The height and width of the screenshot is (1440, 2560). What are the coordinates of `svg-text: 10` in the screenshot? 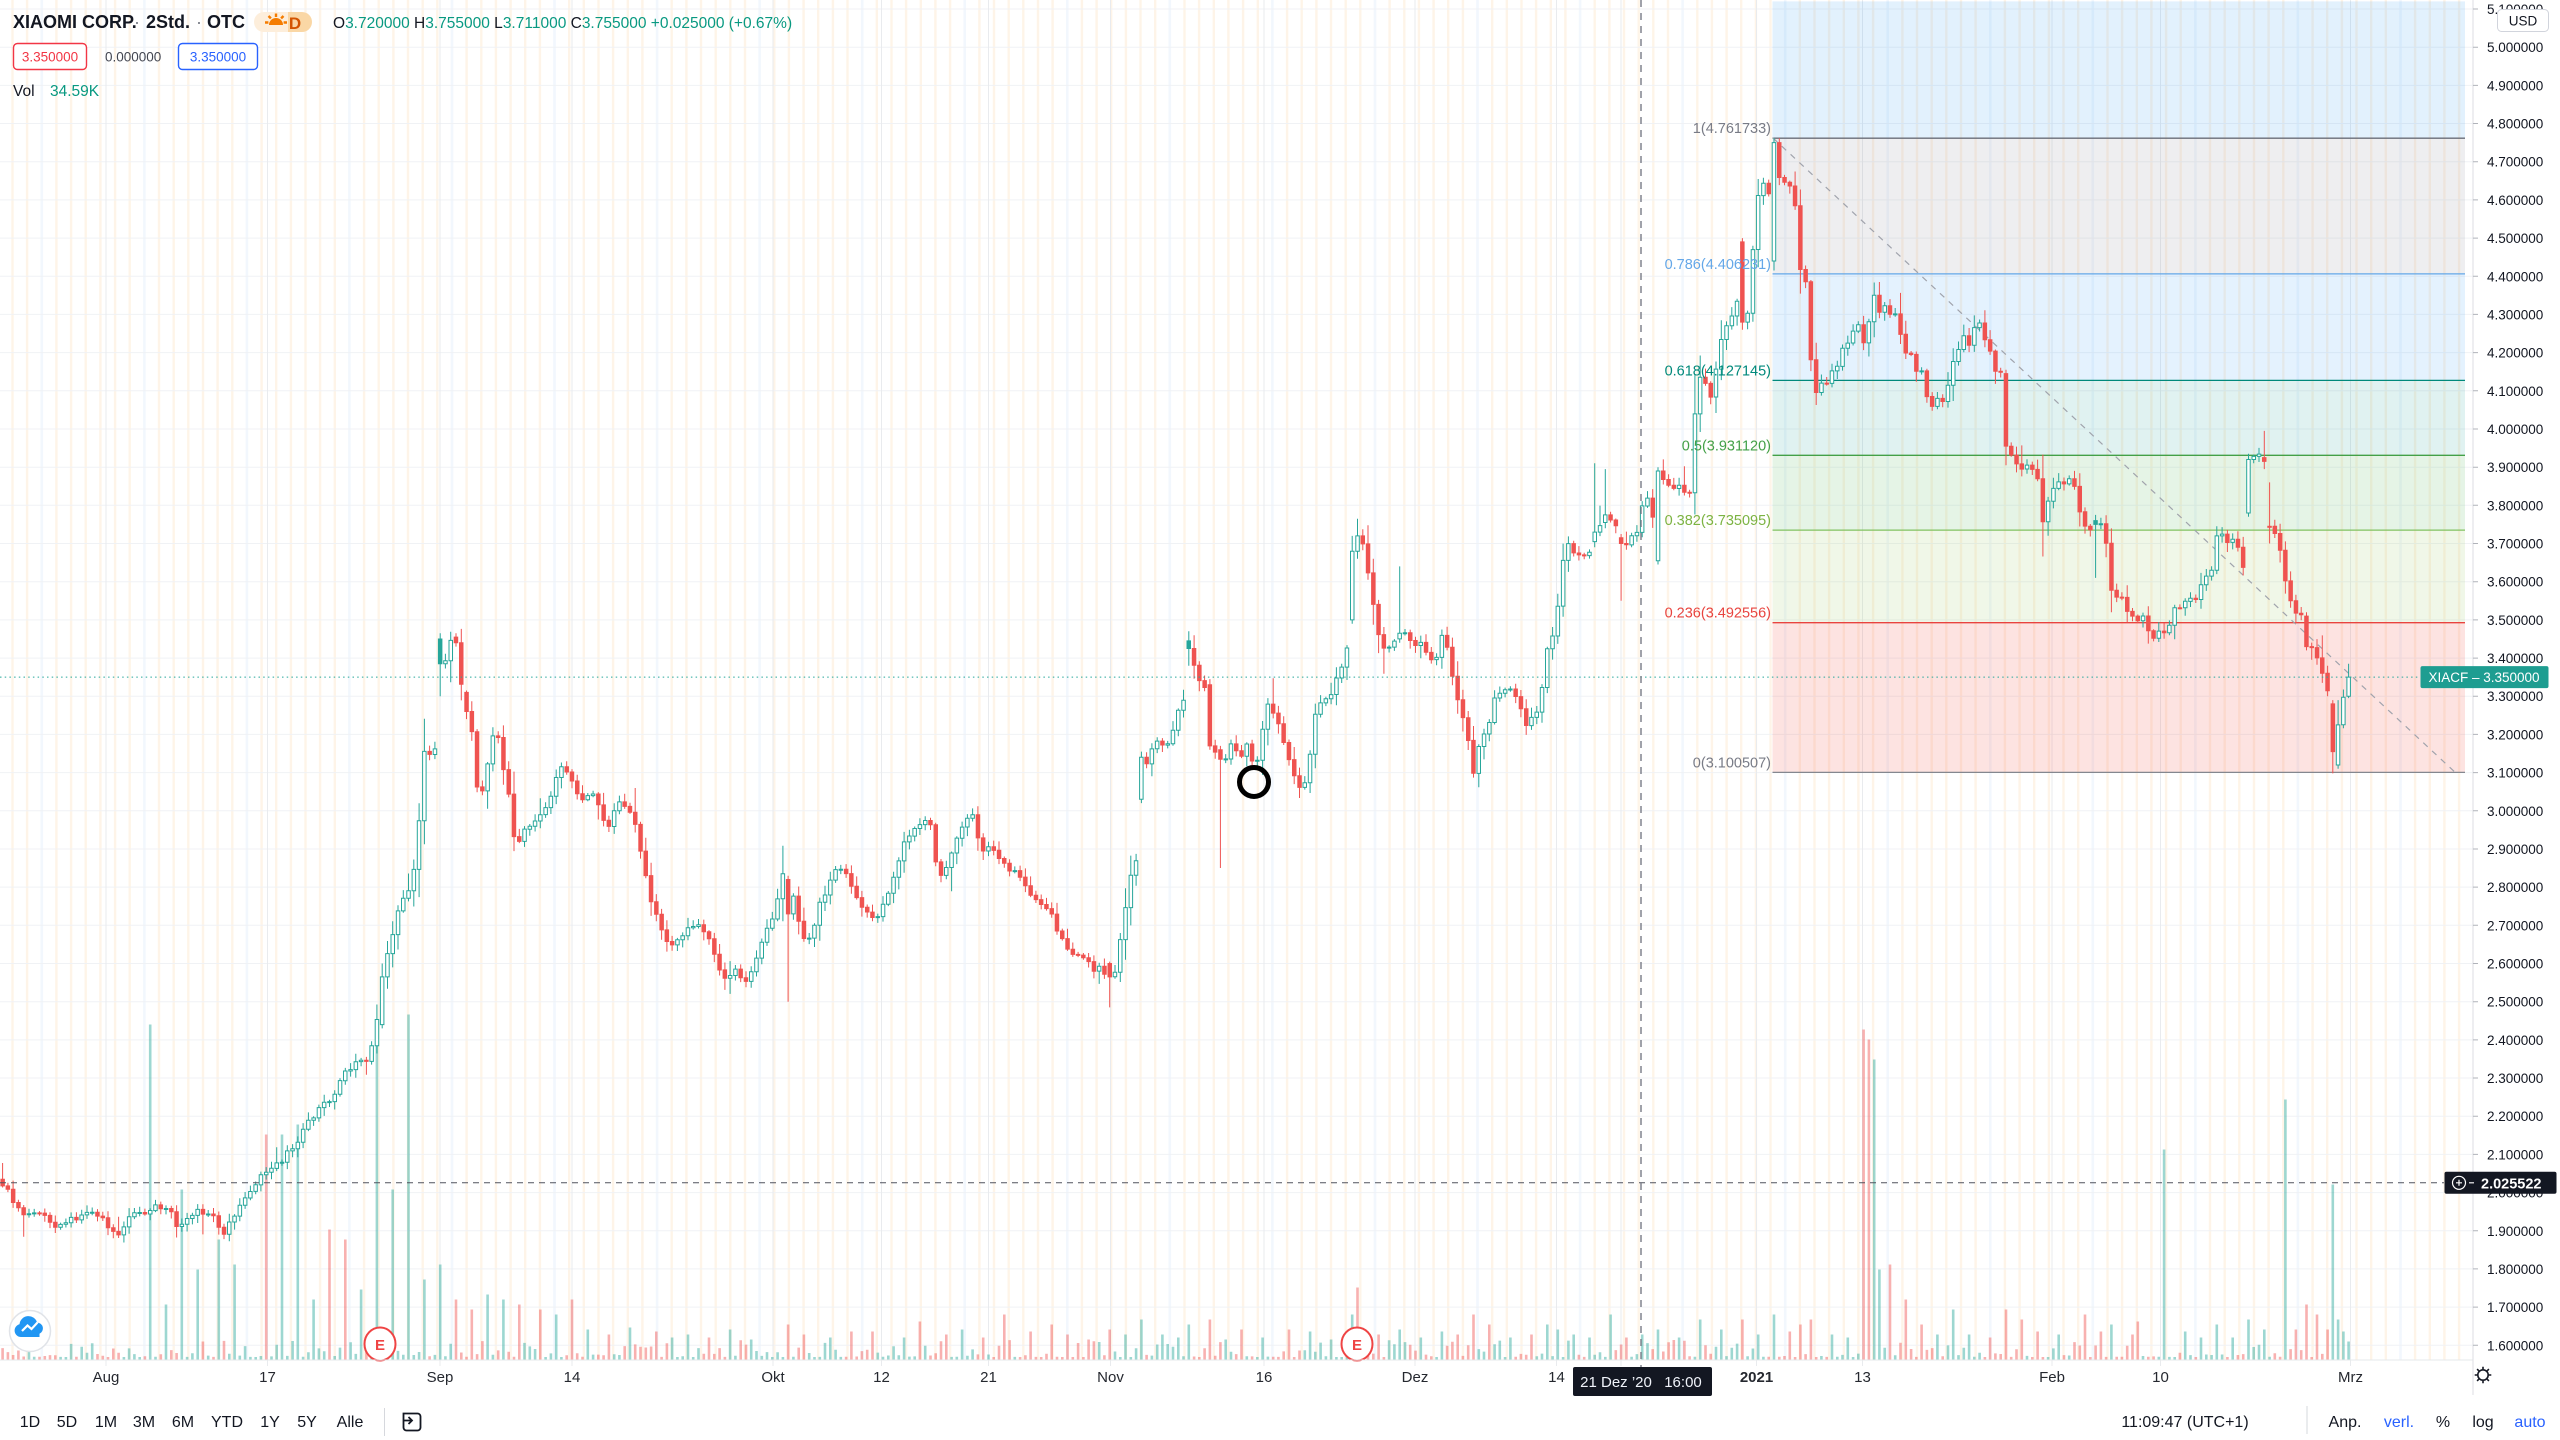 It's located at (2160, 1377).